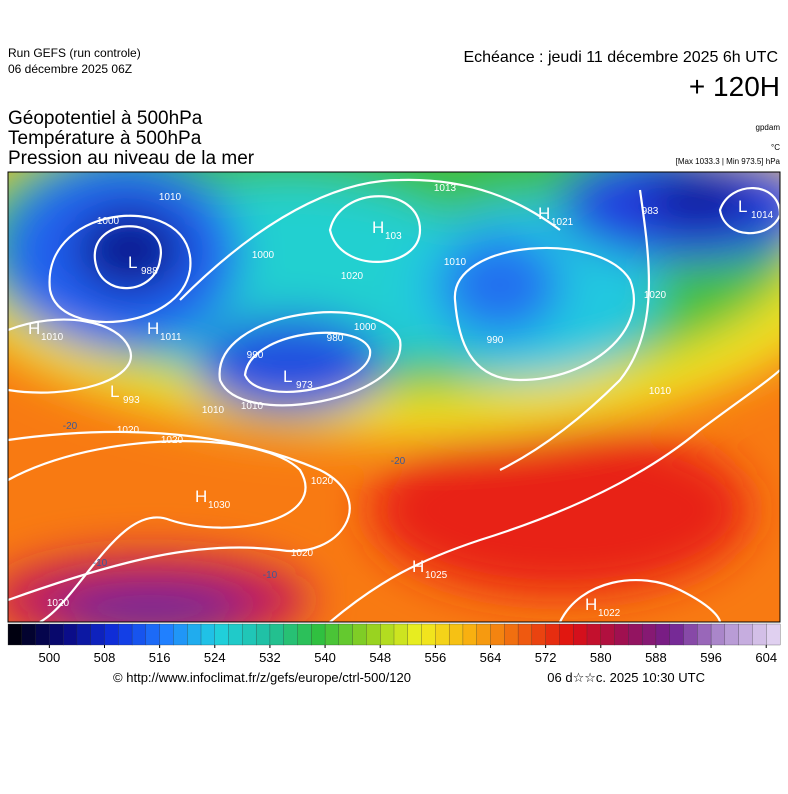 This screenshot has width=788, height=794. What do you see at coordinates (171, 337) in the screenshot?
I see `pressure-center-value: 1011` at bounding box center [171, 337].